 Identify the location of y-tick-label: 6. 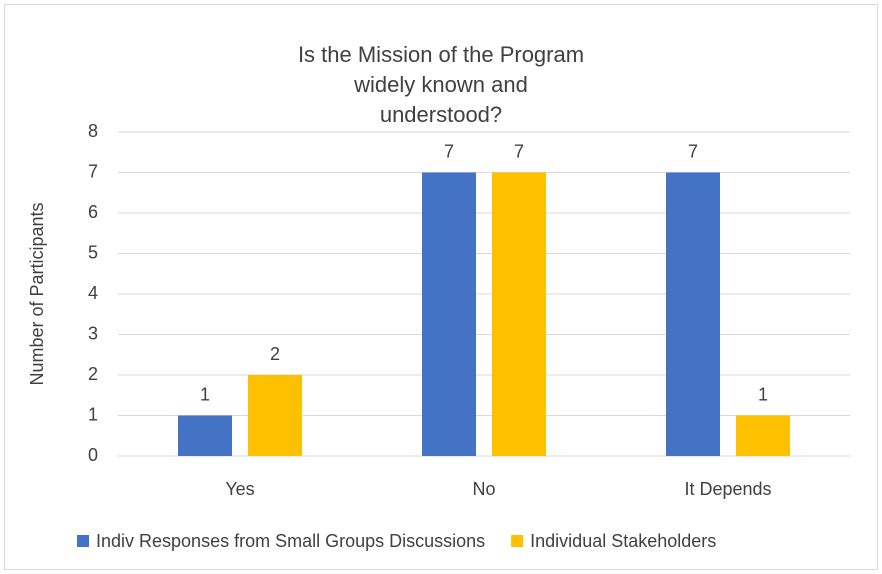
(93, 212).